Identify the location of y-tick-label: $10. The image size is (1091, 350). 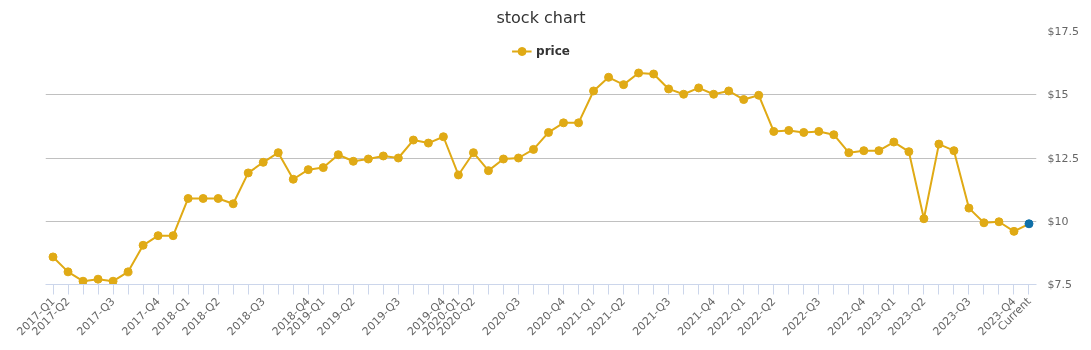
(1058, 221).